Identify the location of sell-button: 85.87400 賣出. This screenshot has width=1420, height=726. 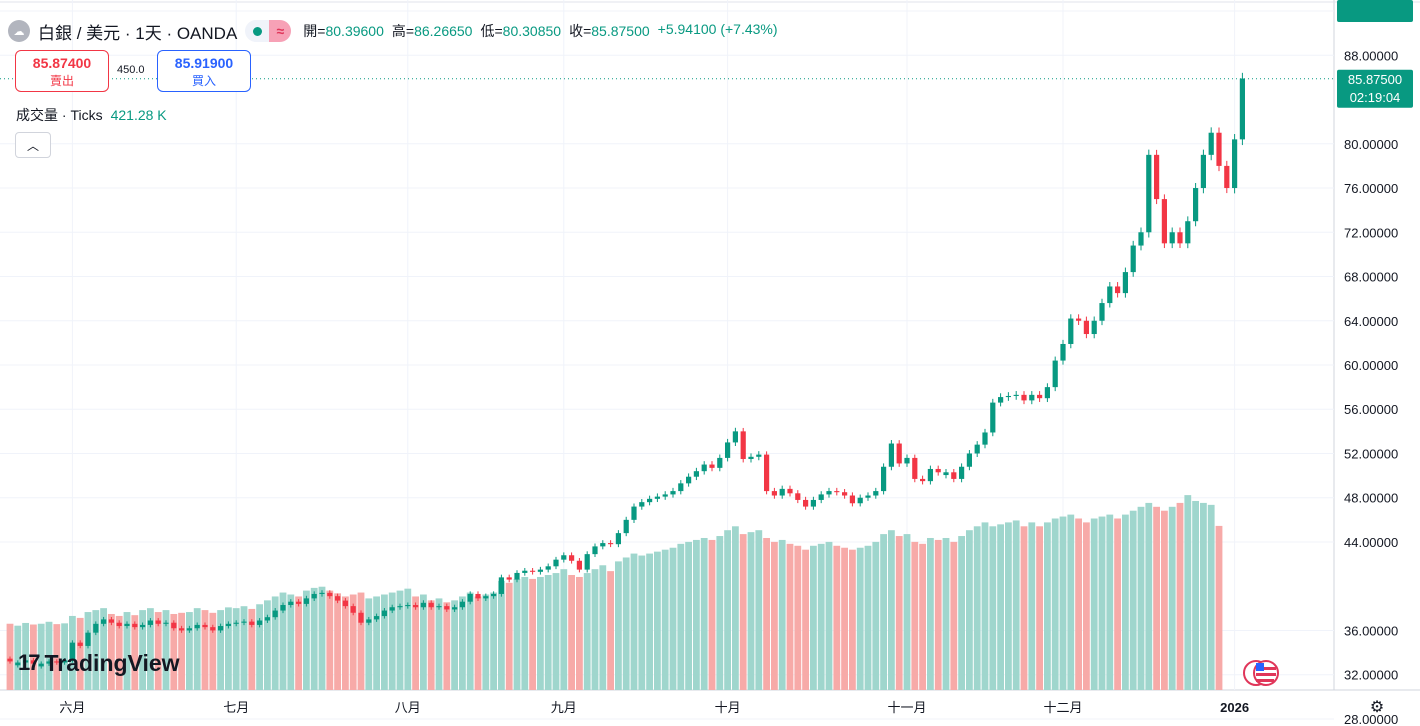
(62, 71).